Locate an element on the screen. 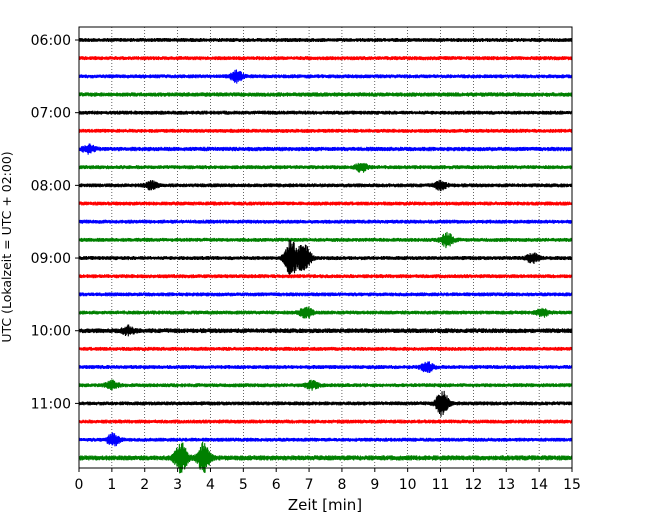 The width and height of the screenshot is (650, 520). x-tick-label: 11 is located at coordinates (441, 485).